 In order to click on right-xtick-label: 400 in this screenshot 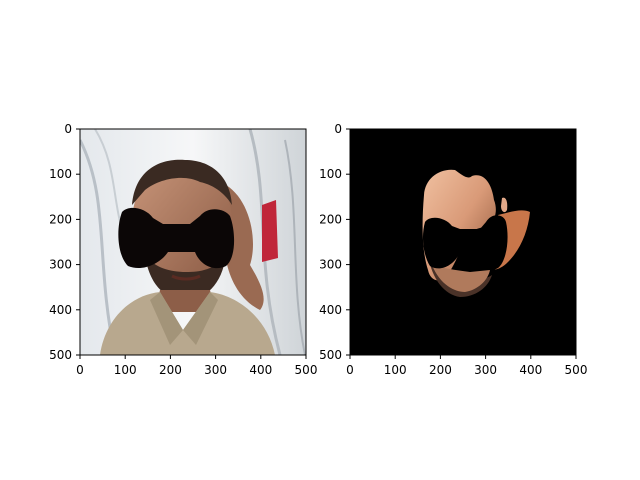, I will do `click(530, 370)`.